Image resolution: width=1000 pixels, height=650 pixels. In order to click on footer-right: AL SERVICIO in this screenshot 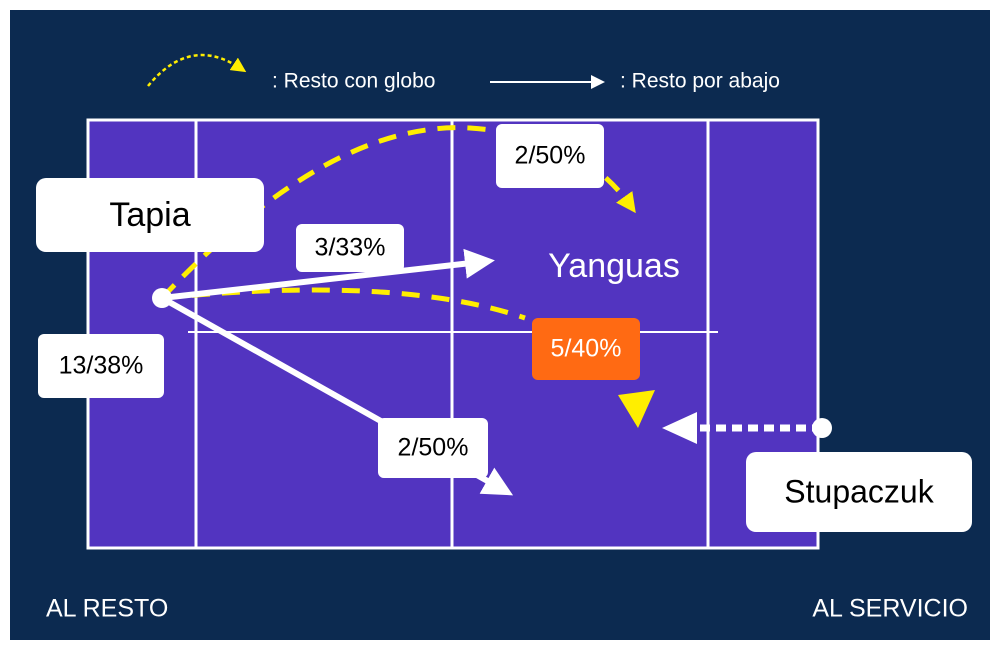, I will do `click(890, 609)`.